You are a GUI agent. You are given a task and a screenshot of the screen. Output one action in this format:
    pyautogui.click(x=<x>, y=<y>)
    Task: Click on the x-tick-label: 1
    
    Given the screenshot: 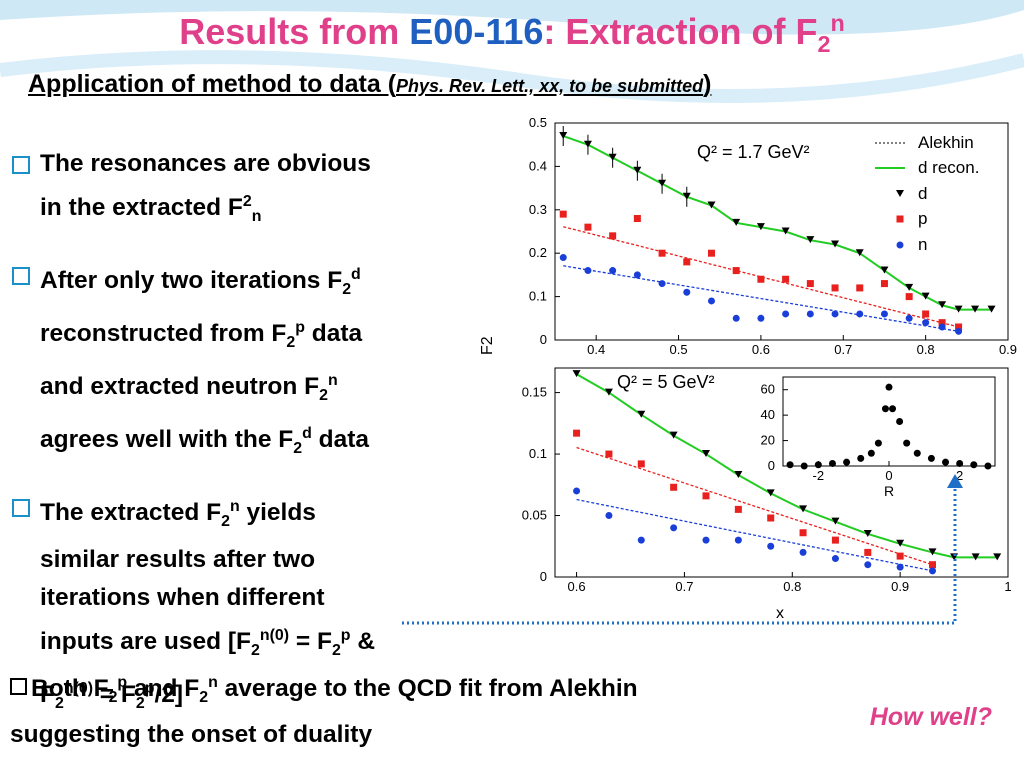 What is the action you would take?
    pyautogui.click(x=1007, y=586)
    